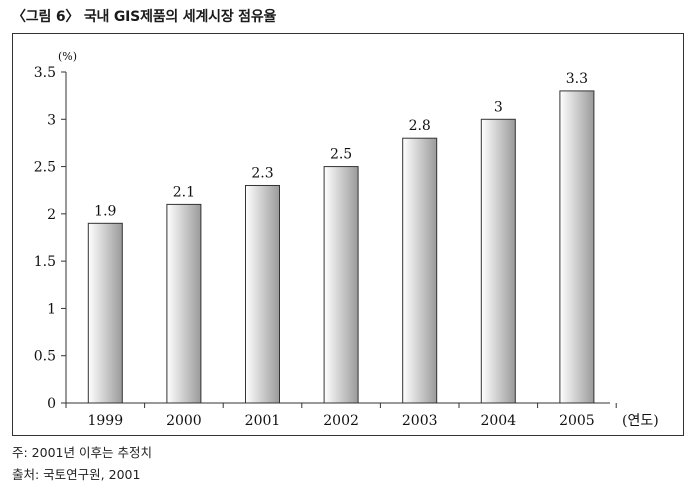 The height and width of the screenshot is (496, 698). Describe the element at coordinates (45, 73) in the screenshot. I see `y-tick-label: 3.5` at that location.